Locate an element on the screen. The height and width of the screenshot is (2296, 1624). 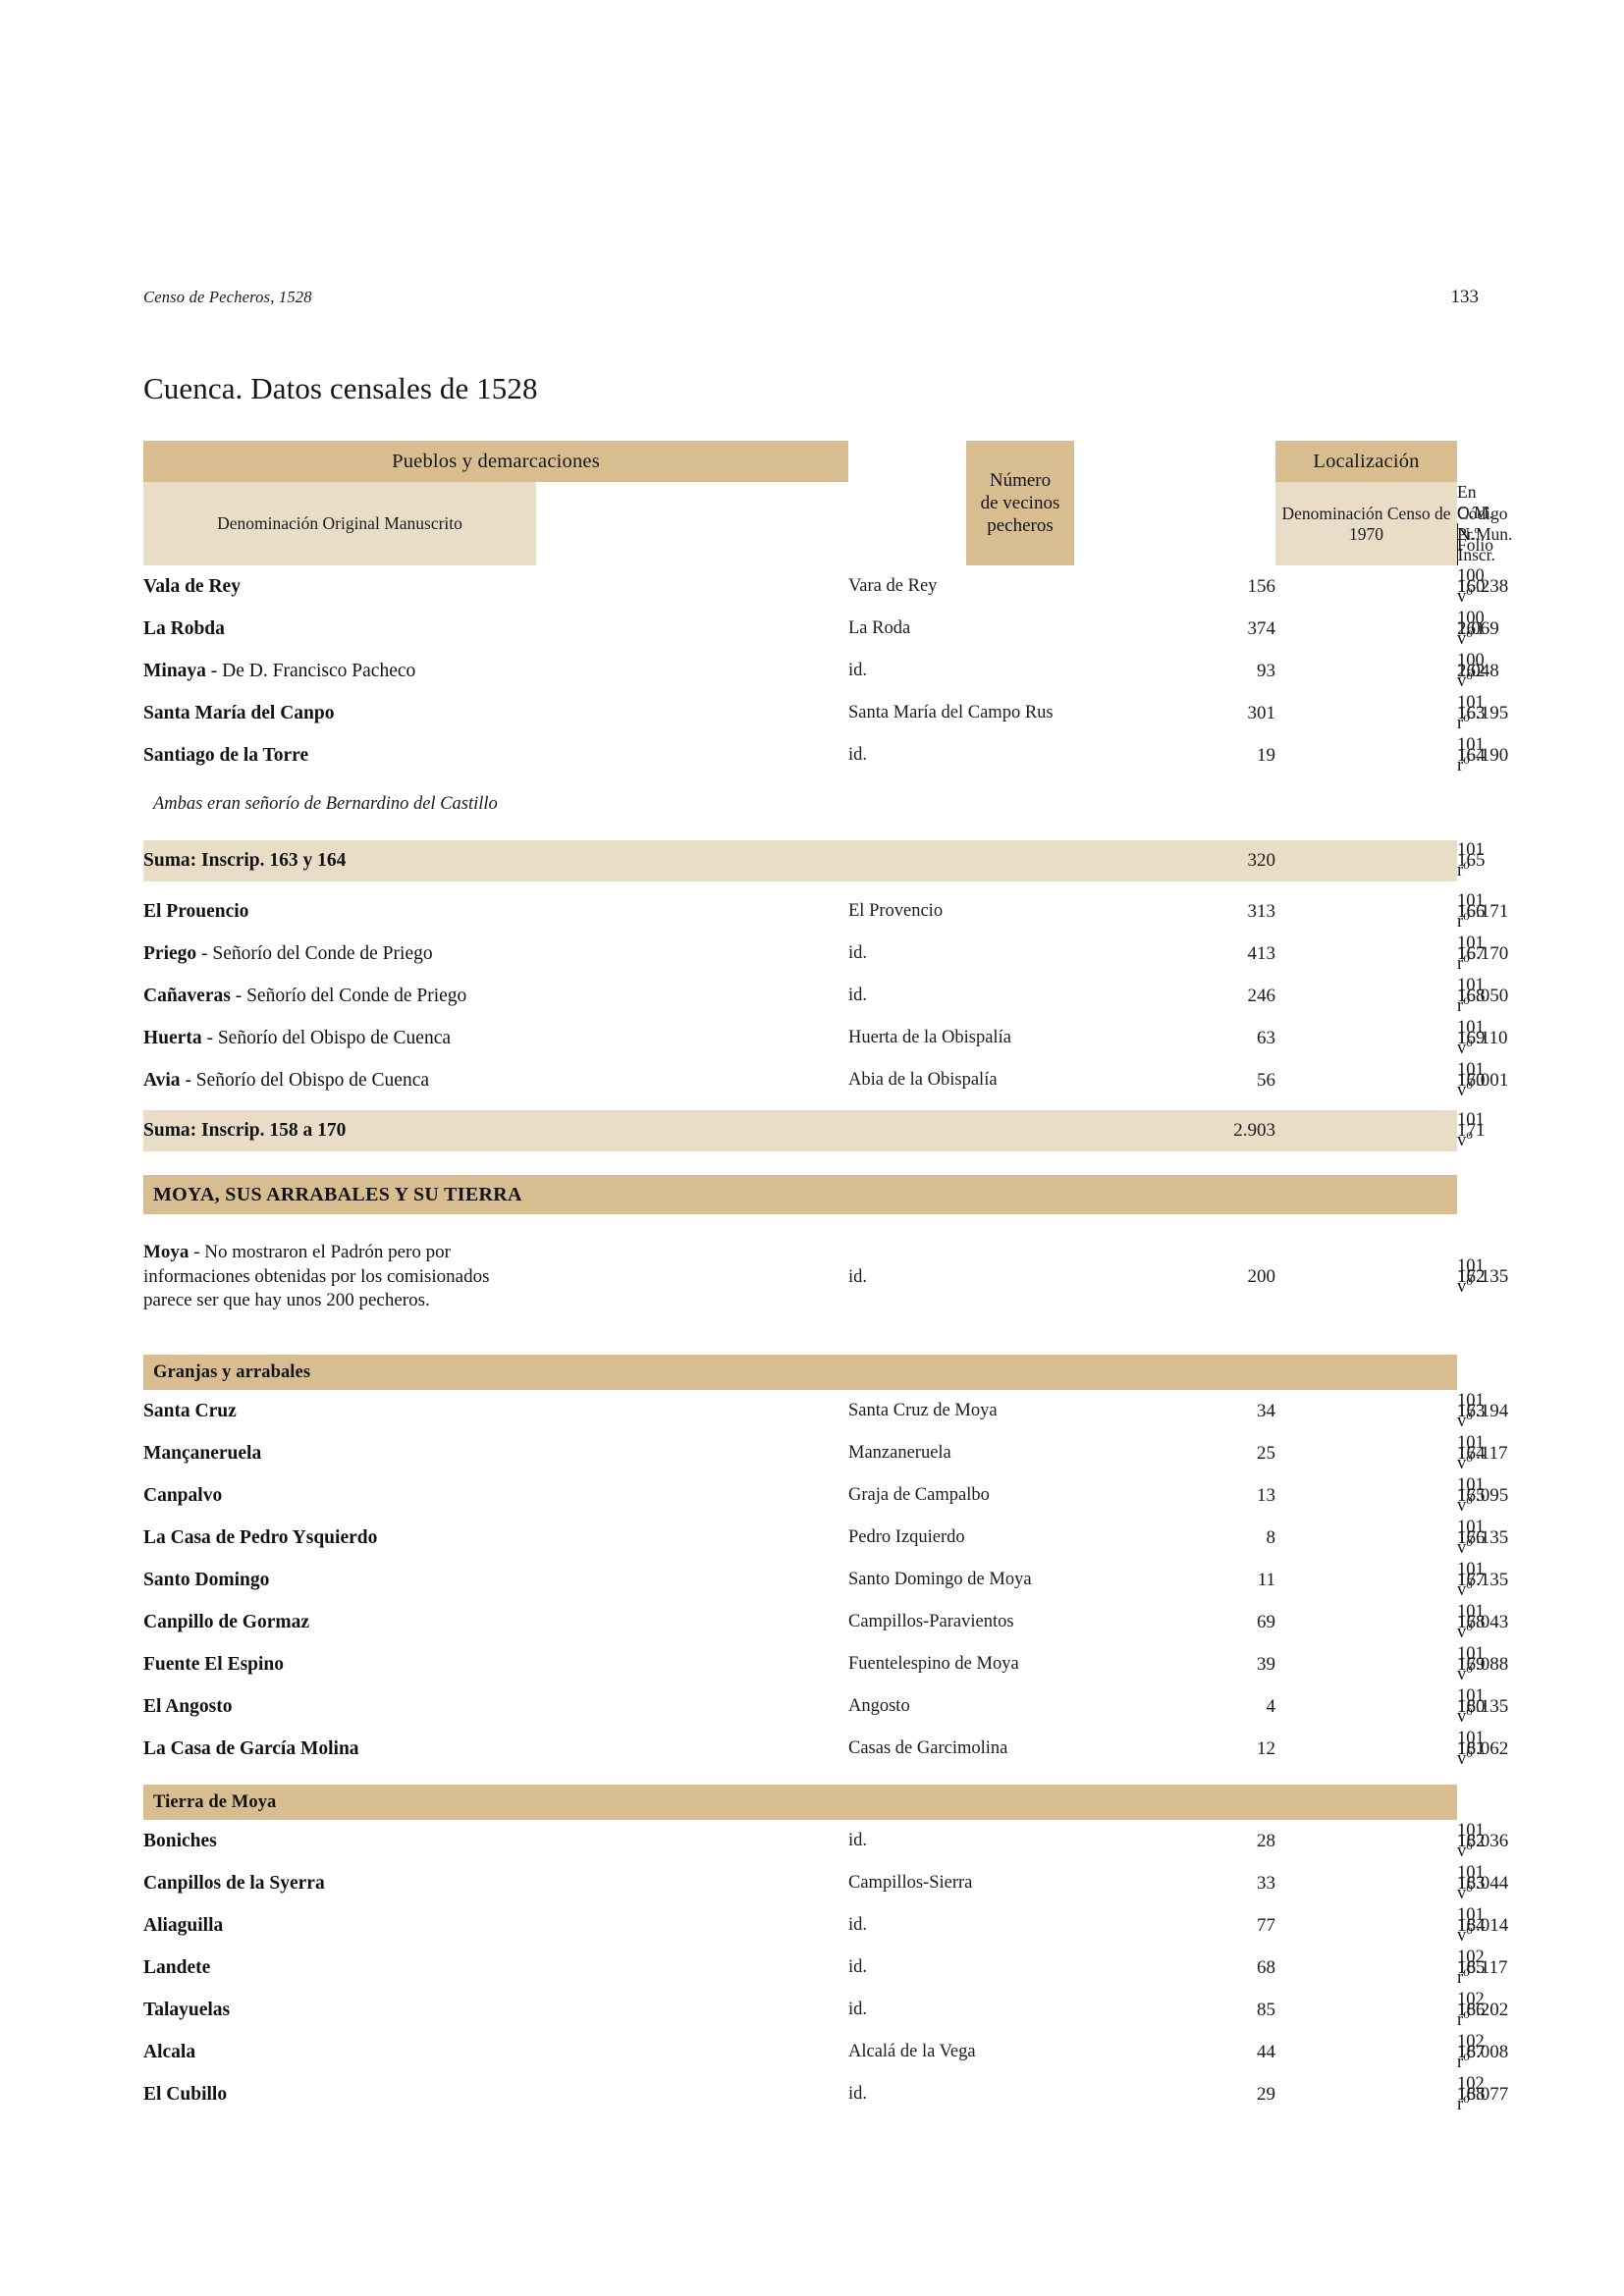
cell-denominacion-censo-1970: Campillos-Sierra is located at coordinates (910, 1883).